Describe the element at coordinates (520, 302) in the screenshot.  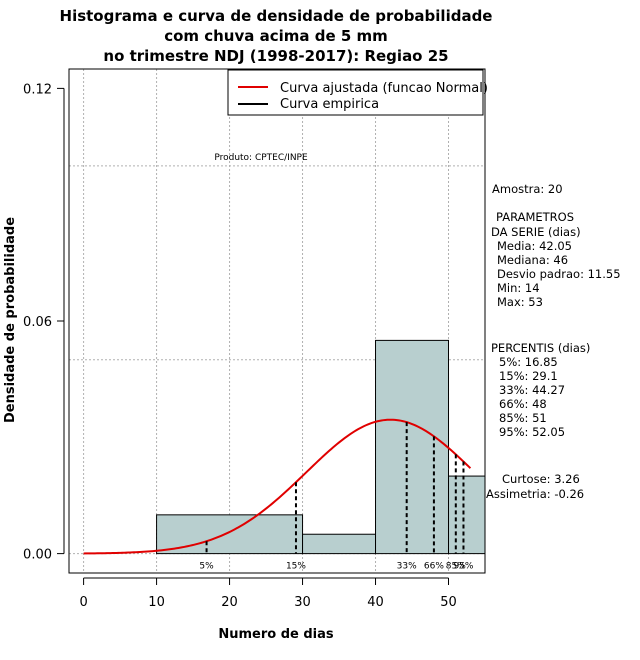
I see `param-max: Max: 53` at that location.